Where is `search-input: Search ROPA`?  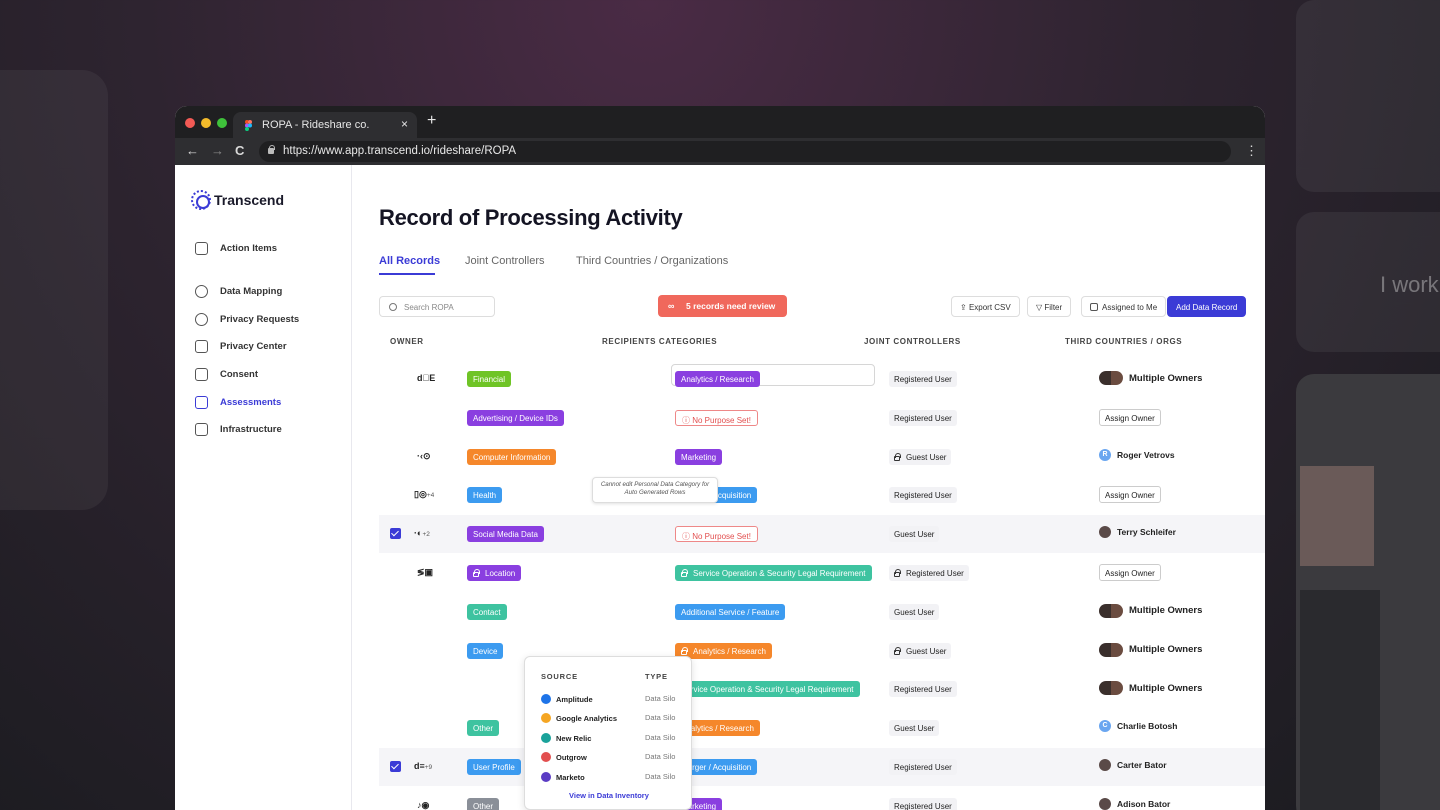
search-input: Search ROPA is located at coordinates (437, 306).